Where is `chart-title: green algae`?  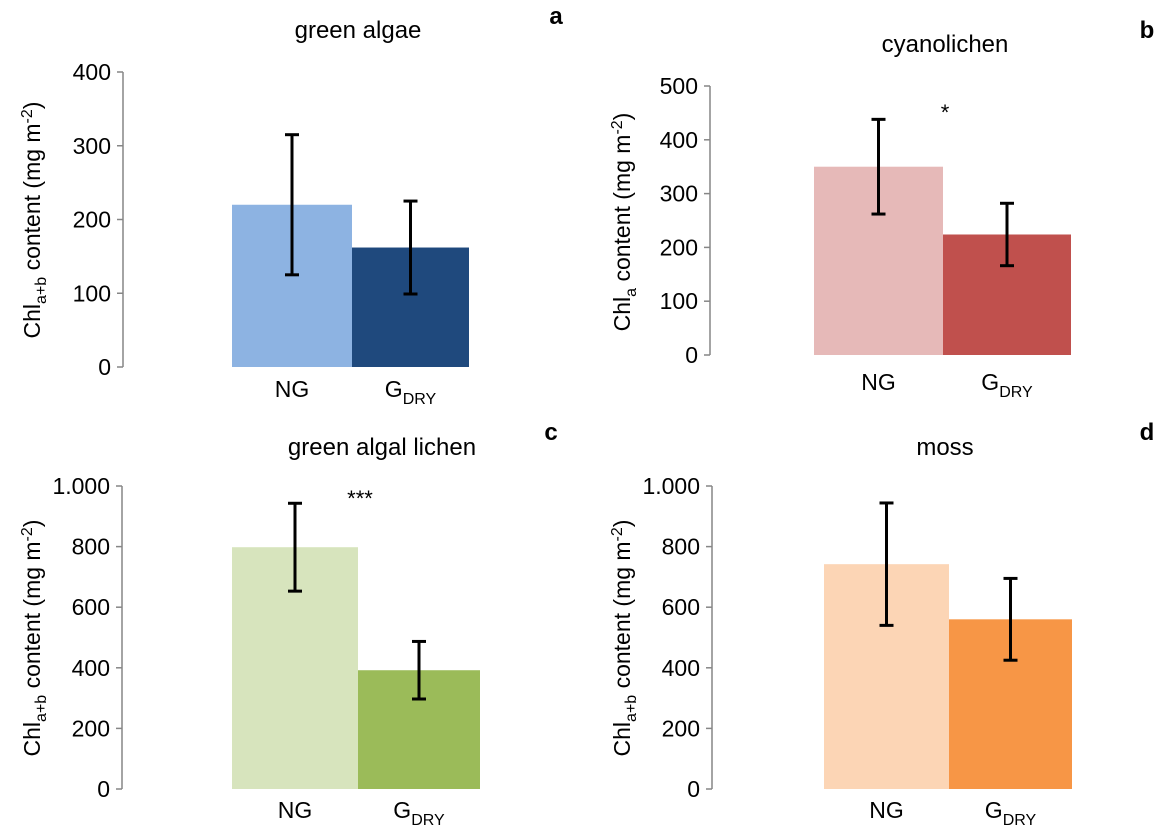 chart-title: green algae is located at coordinates (358, 30).